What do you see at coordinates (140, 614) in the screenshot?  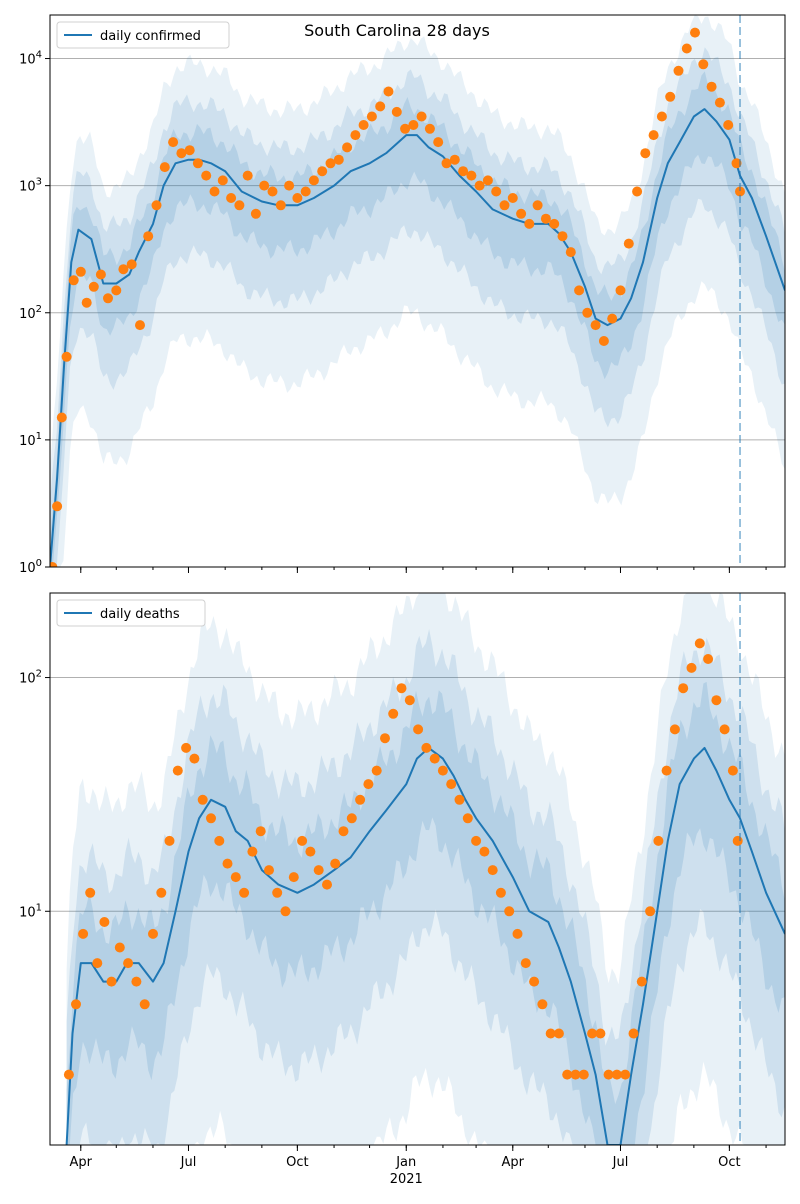 I see `deaths-legend-label: daily deaths` at bounding box center [140, 614].